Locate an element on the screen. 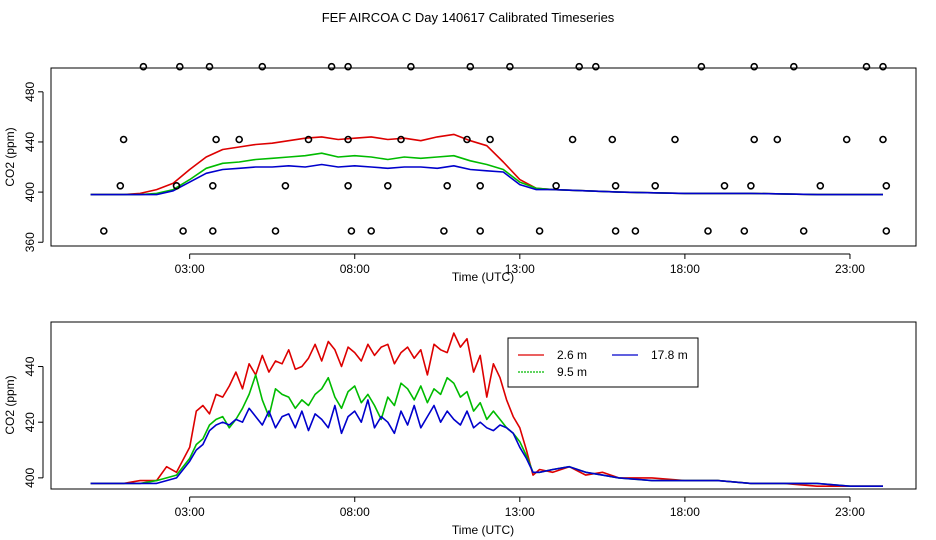 The height and width of the screenshot is (540, 936). top-x-tick-label: 13:00 is located at coordinates (520, 269).